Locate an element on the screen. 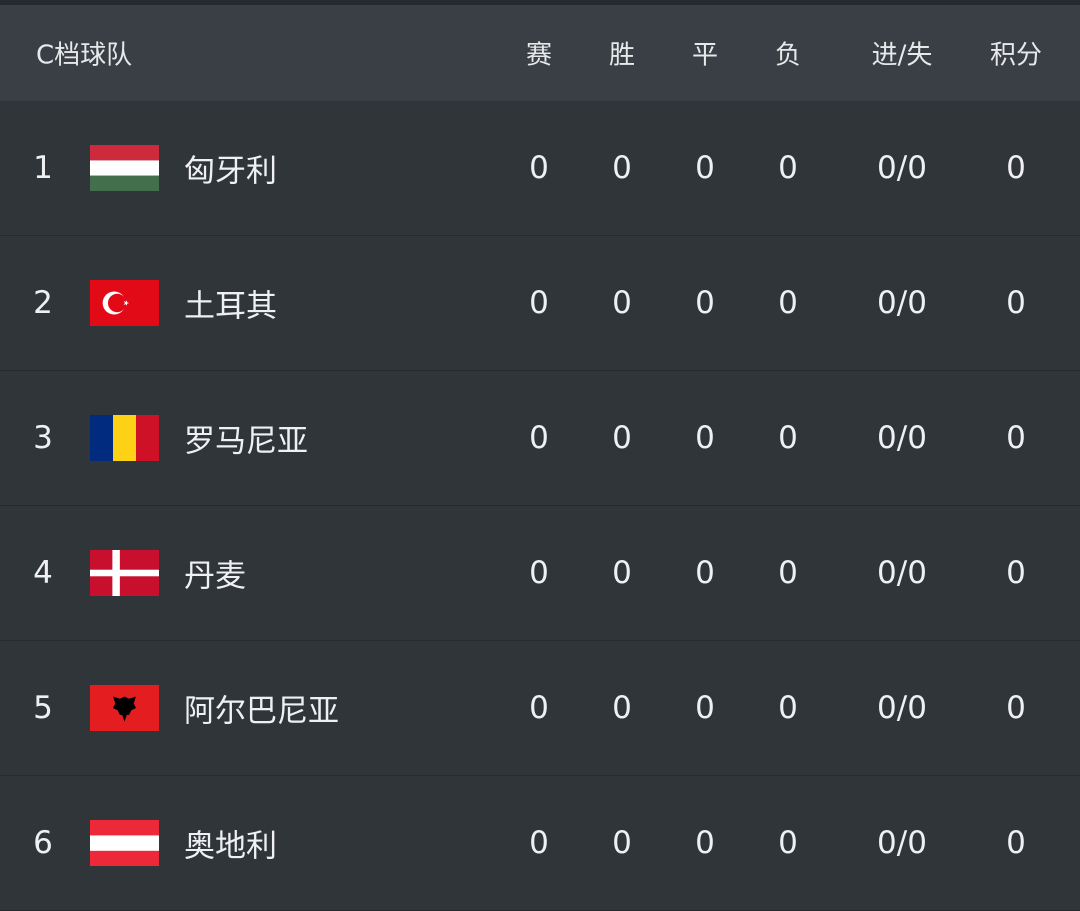  denmark-flag-icon is located at coordinates (124, 573).